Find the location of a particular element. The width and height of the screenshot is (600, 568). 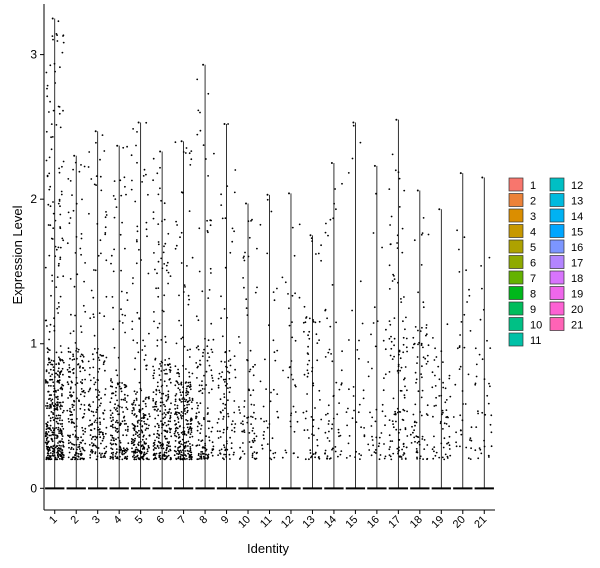

x-tick-label: 21 is located at coordinates (480, 522).